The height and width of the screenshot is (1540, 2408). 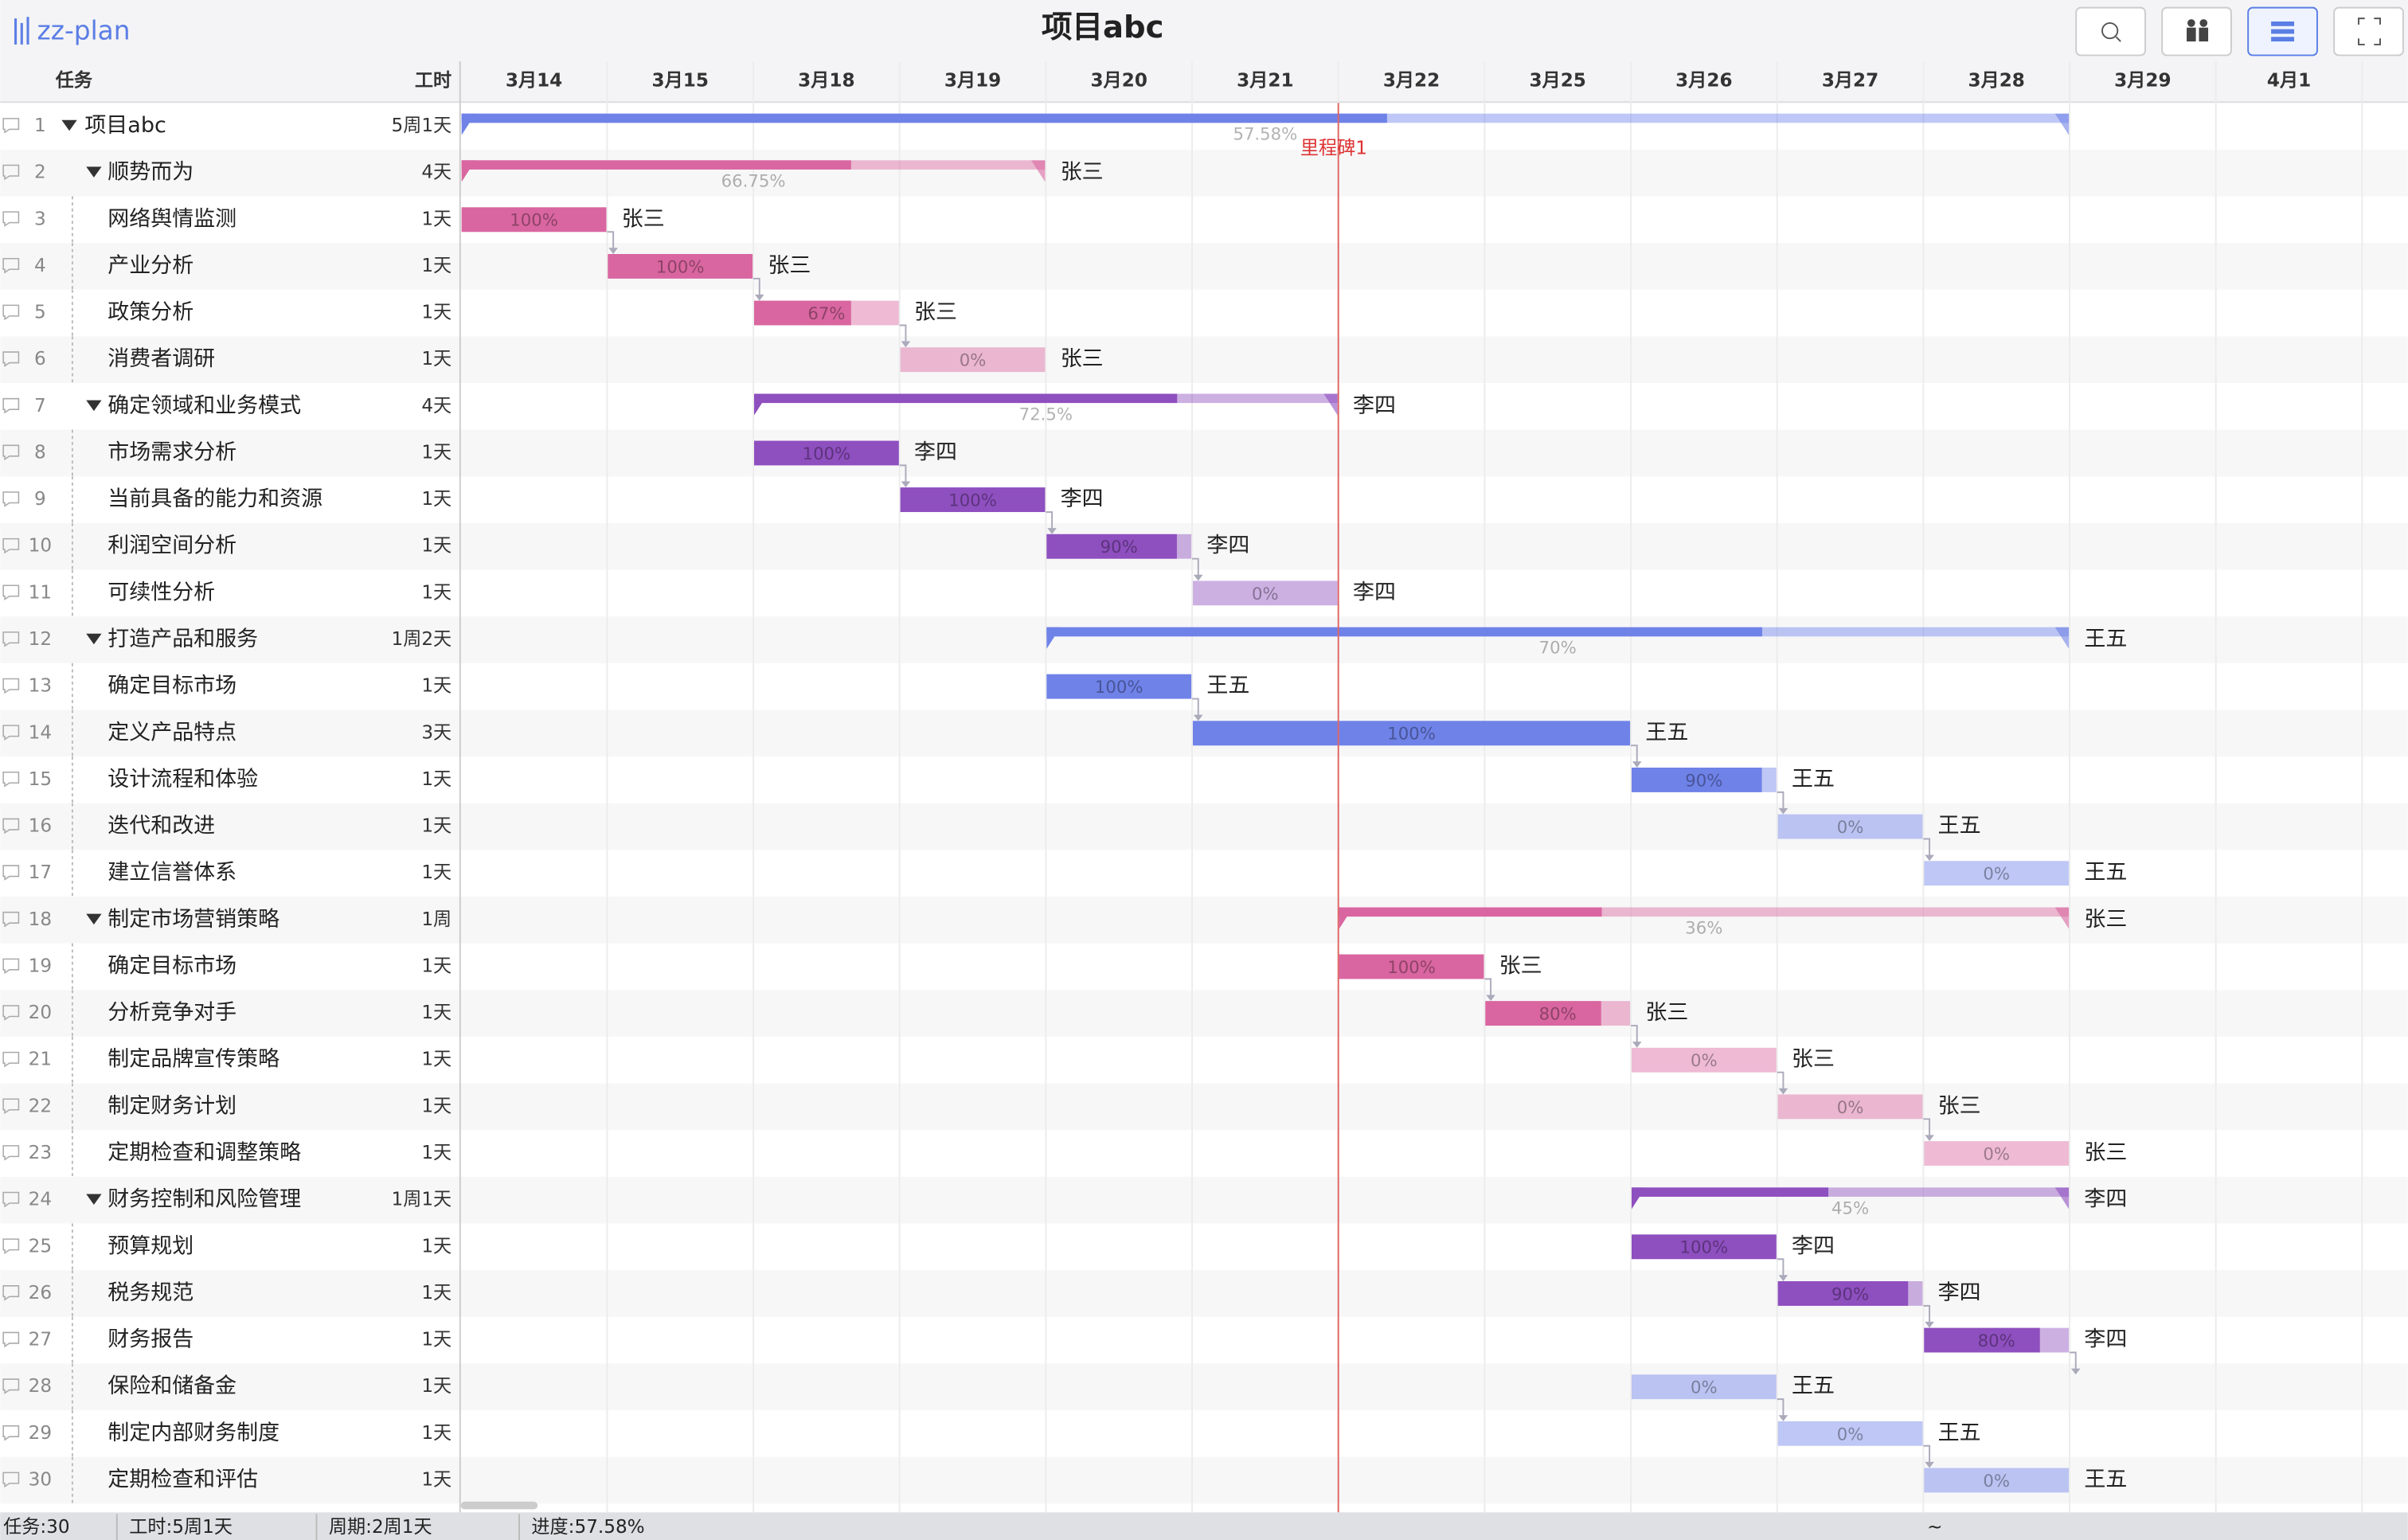 I want to click on top-bar, so click(x=1204, y=31).